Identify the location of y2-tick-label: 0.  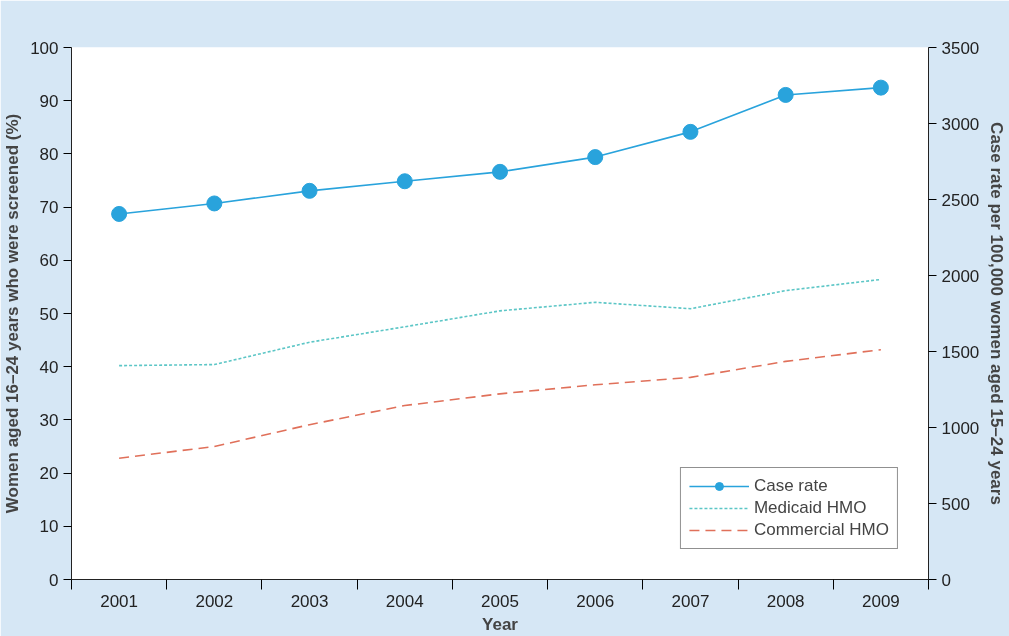
(946, 580).